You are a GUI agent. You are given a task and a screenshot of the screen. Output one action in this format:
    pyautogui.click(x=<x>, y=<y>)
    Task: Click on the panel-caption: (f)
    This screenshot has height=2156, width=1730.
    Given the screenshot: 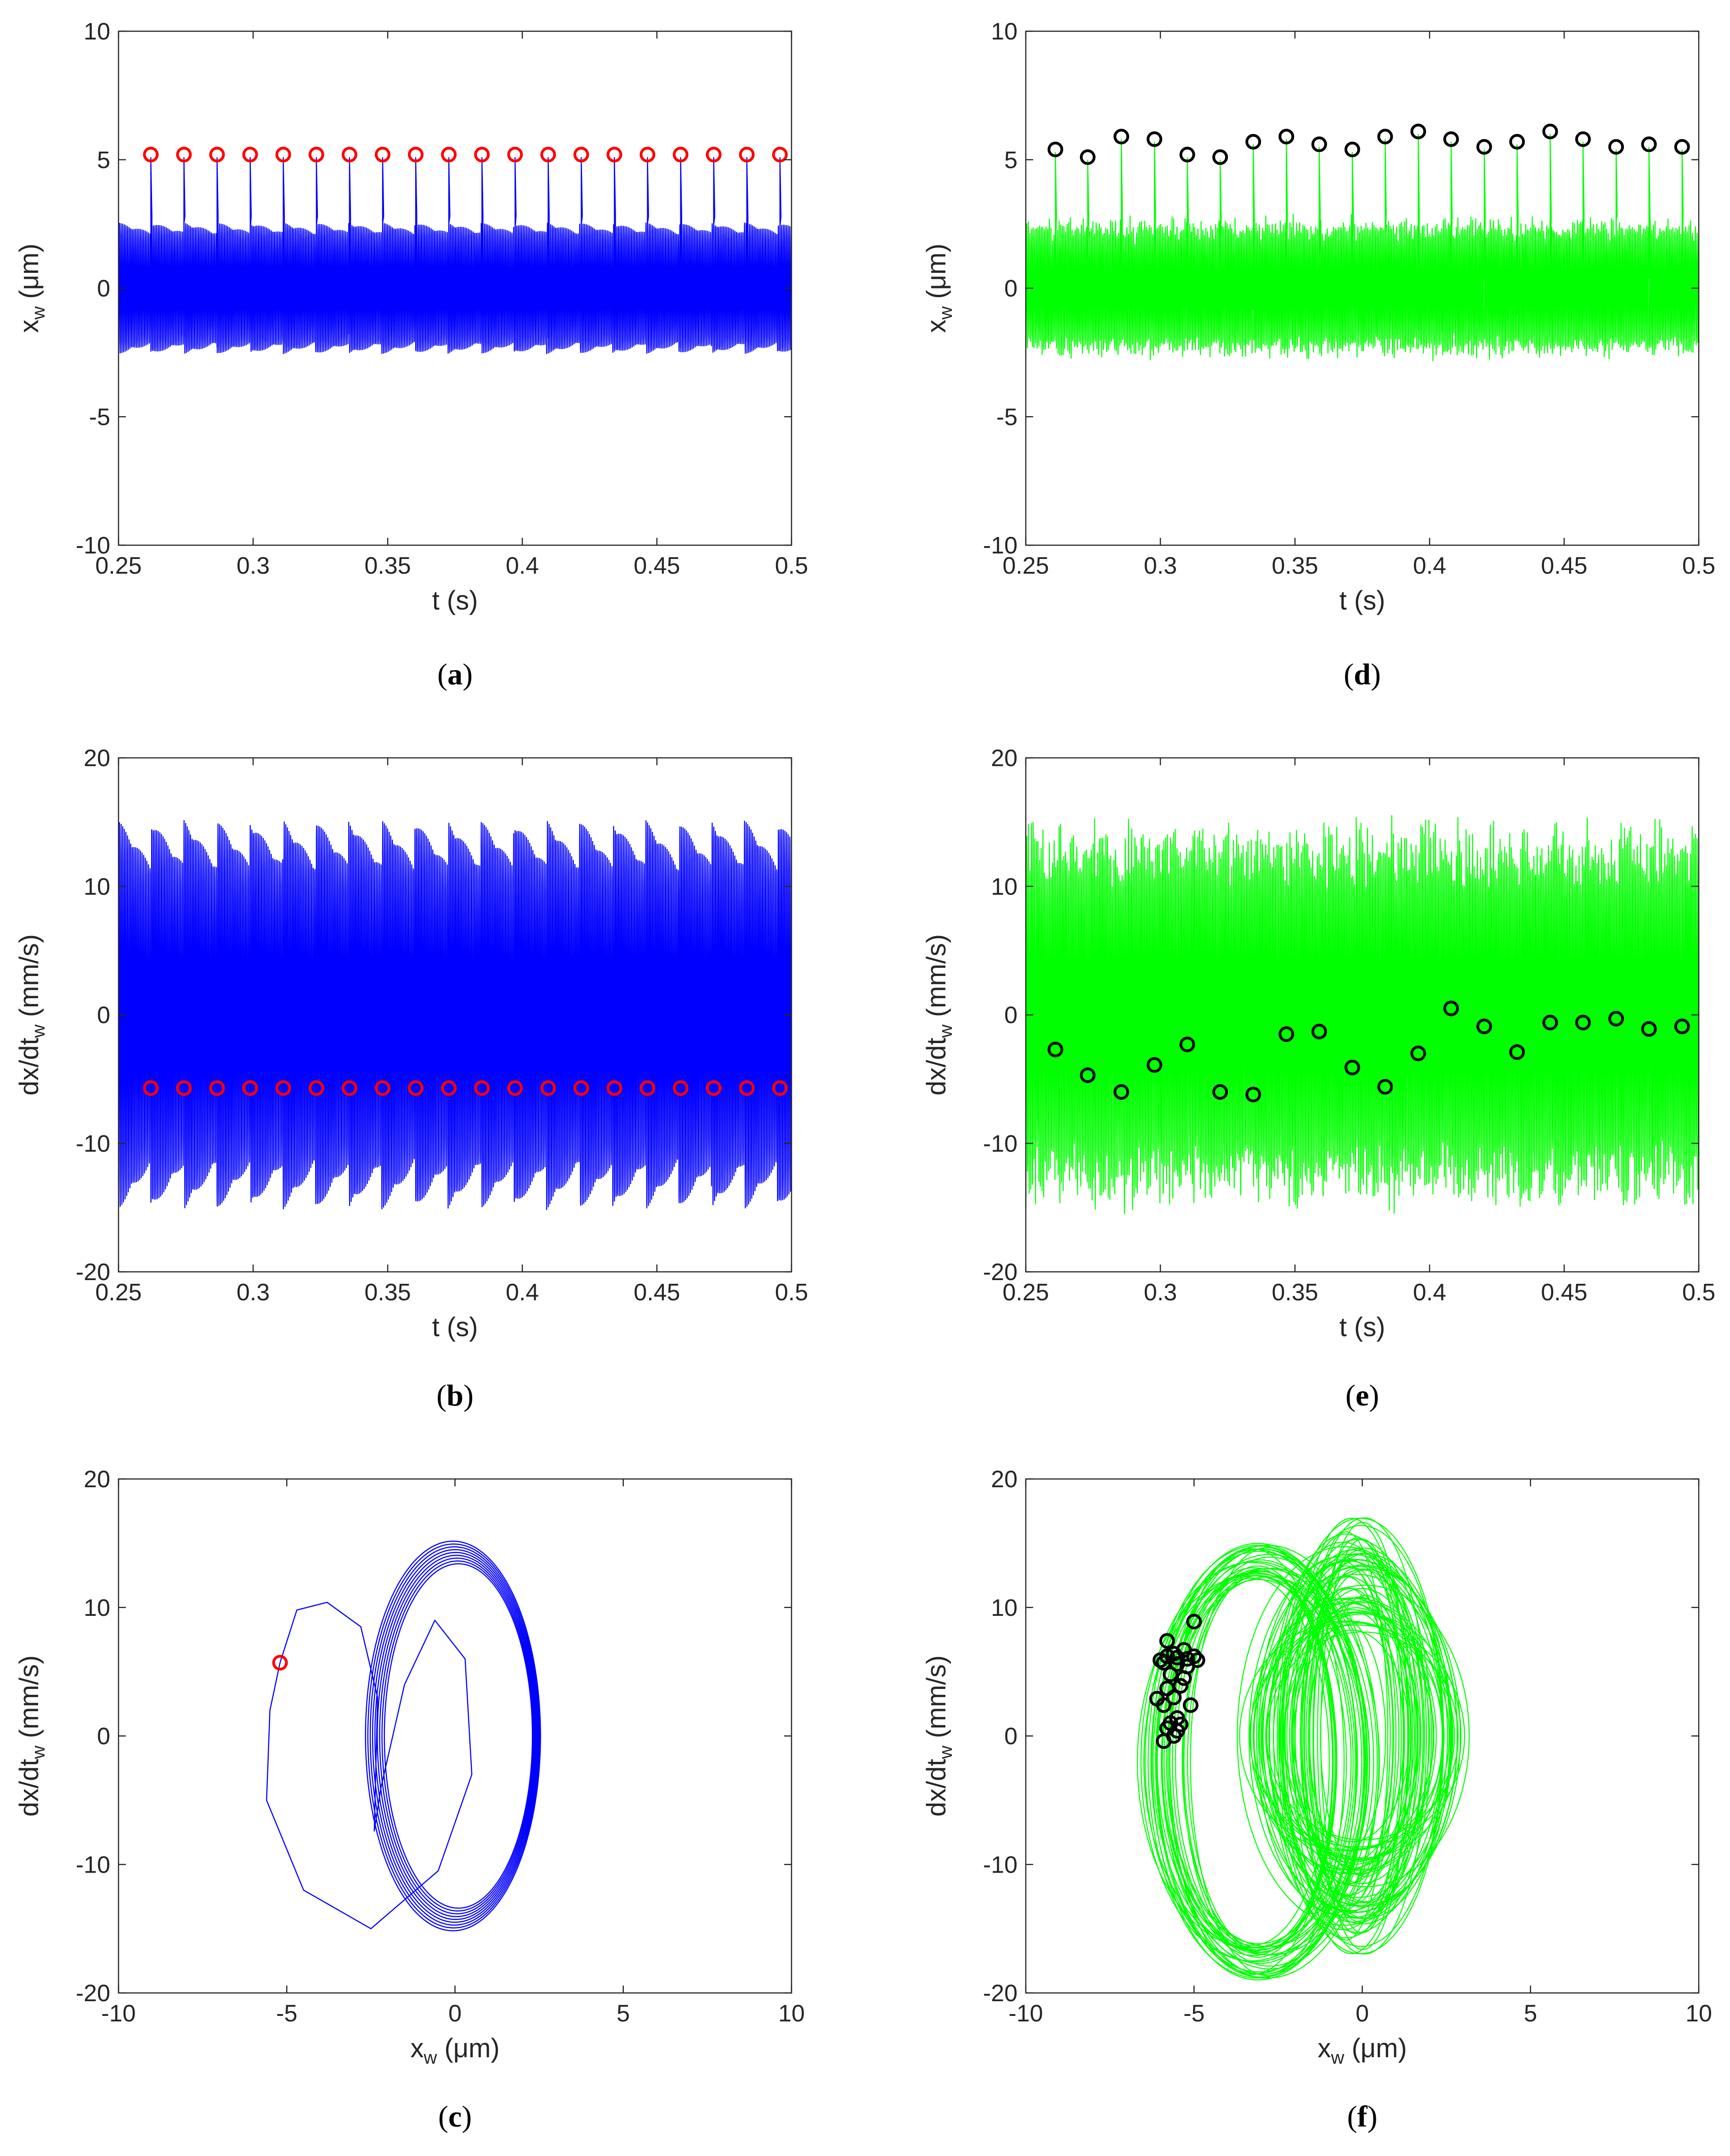 What is the action you would take?
    pyautogui.click(x=1362, y=2116)
    